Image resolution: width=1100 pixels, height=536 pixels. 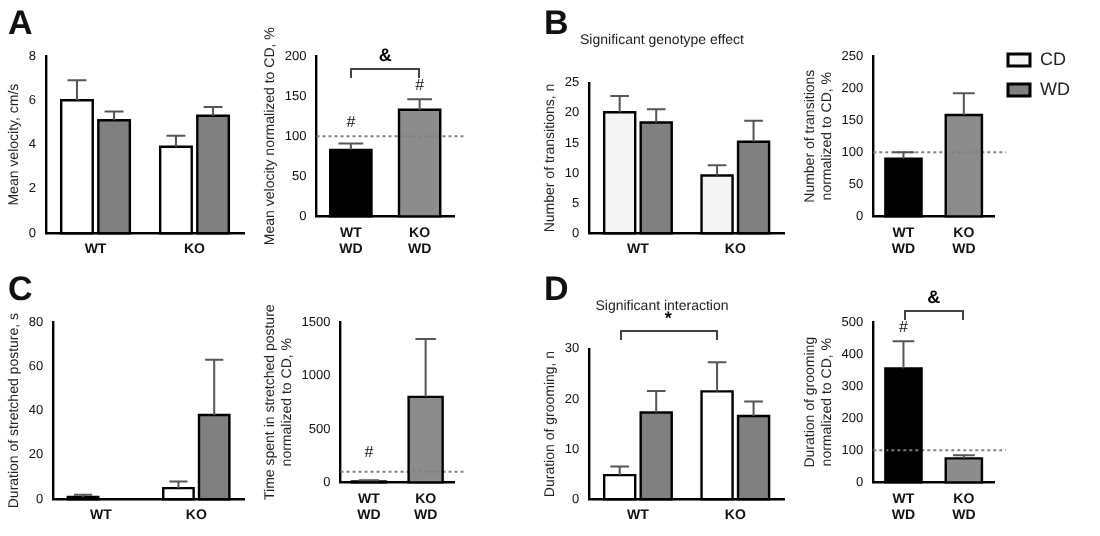 What do you see at coordinates (20, 23) in the screenshot?
I see `text: A` at bounding box center [20, 23].